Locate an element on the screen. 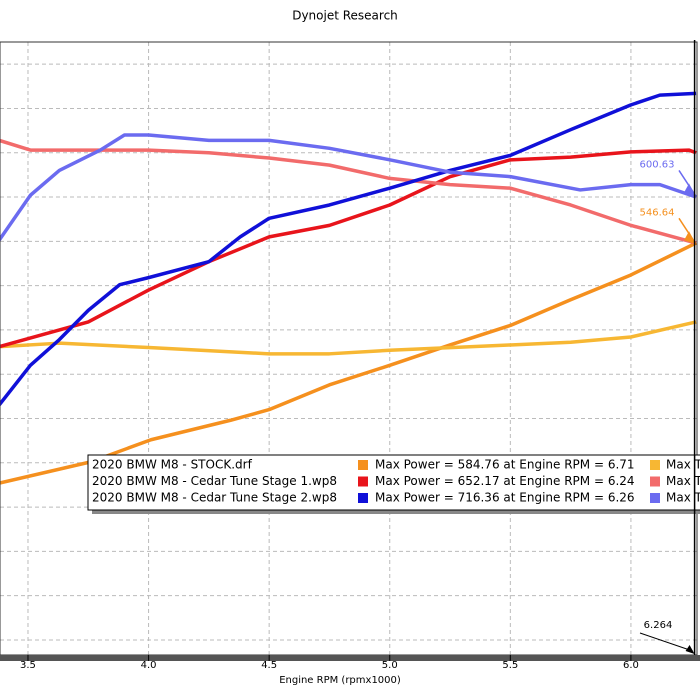 The image size is (700, 700). legend-file: 2020 BMW M8 - Cedar Tune Stage 2.wp8 is located at coordinates (214, 498).